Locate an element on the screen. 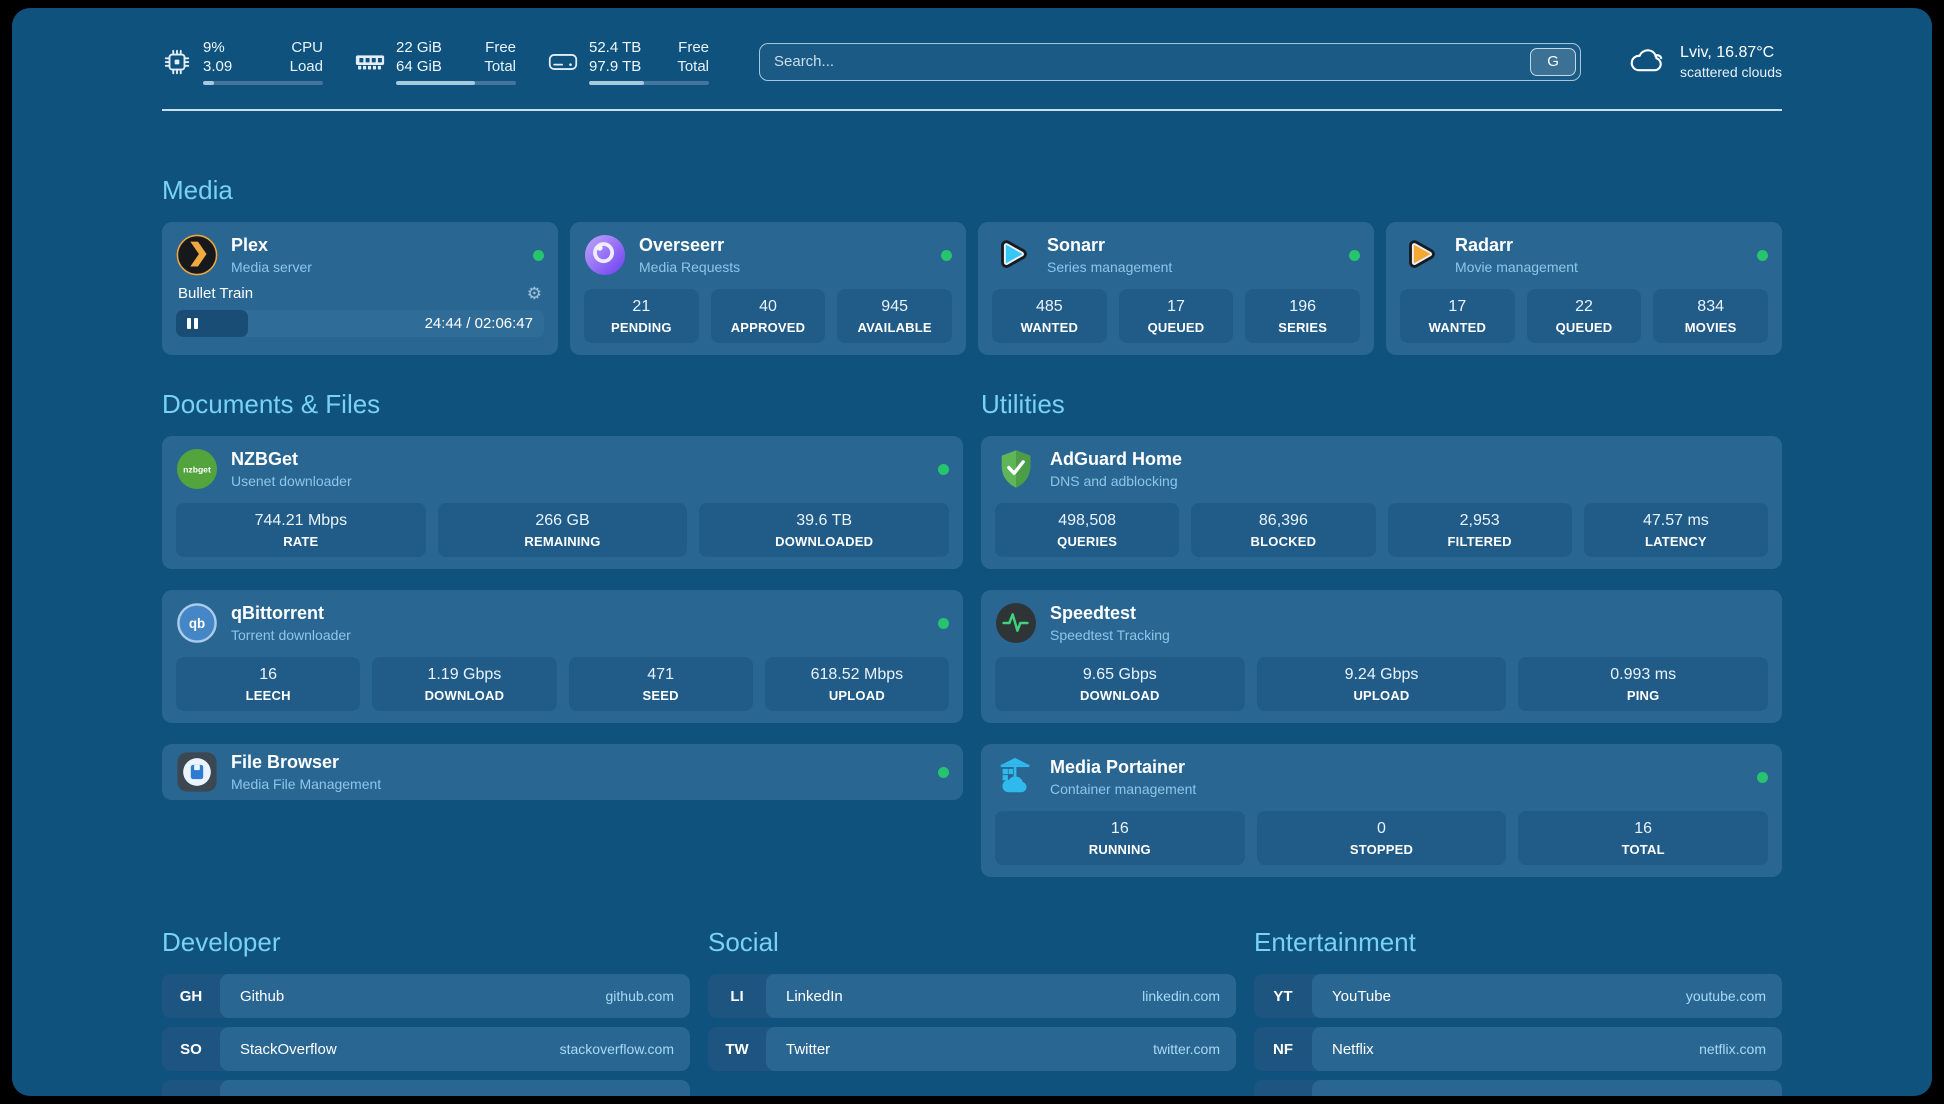 The image size is (1944, 1104). app-subtitle: Media File Management is located at coordinates (306, 783).